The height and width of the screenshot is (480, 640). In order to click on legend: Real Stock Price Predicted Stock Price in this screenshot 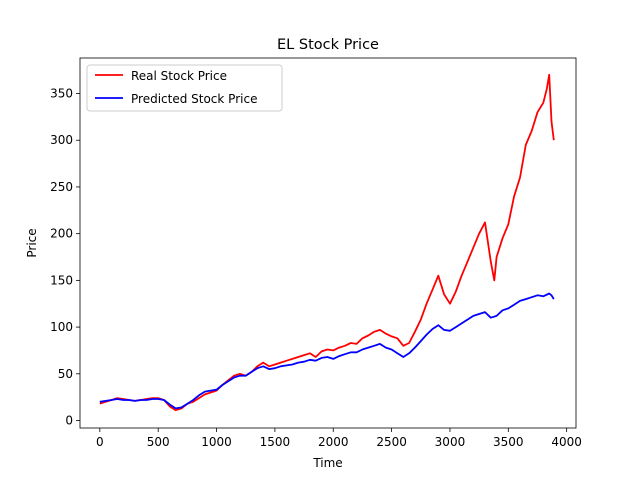, I will do `click(184, 88)`.